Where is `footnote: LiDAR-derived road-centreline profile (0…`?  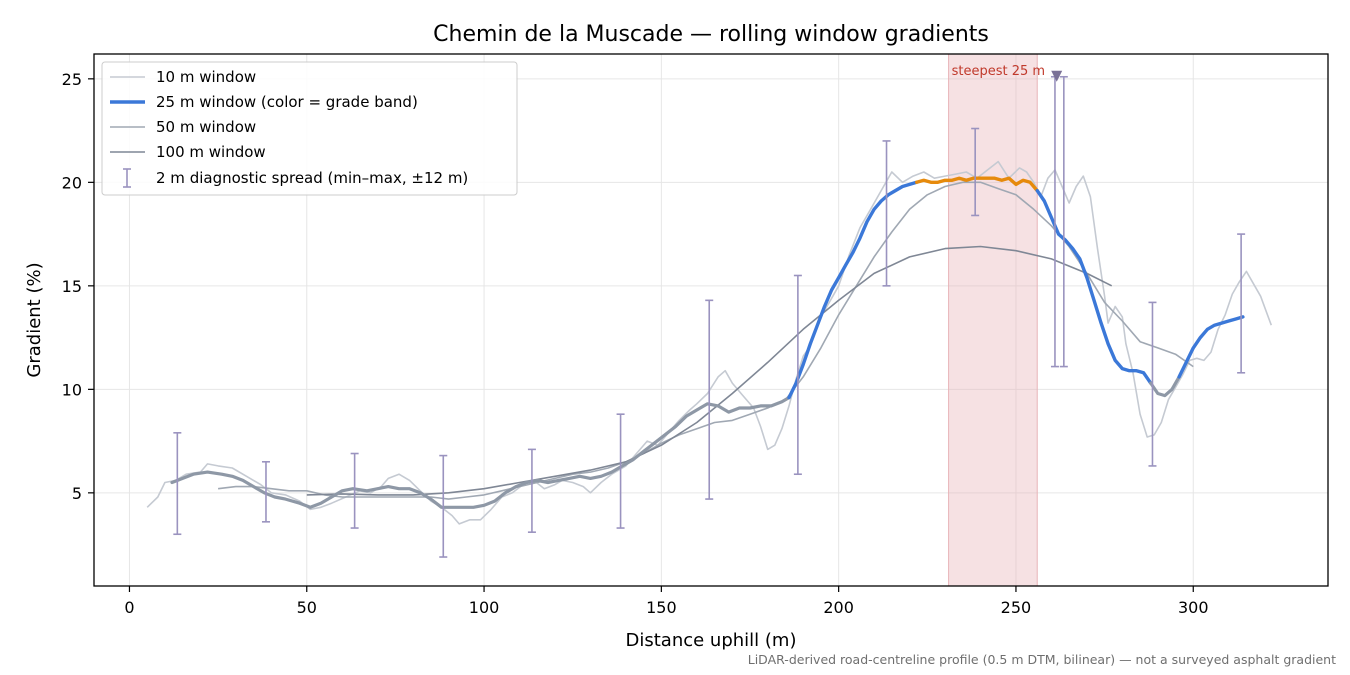 footnote: LiDAR-derived road-centreline profile (0… is located at coordinates (1041, 659).